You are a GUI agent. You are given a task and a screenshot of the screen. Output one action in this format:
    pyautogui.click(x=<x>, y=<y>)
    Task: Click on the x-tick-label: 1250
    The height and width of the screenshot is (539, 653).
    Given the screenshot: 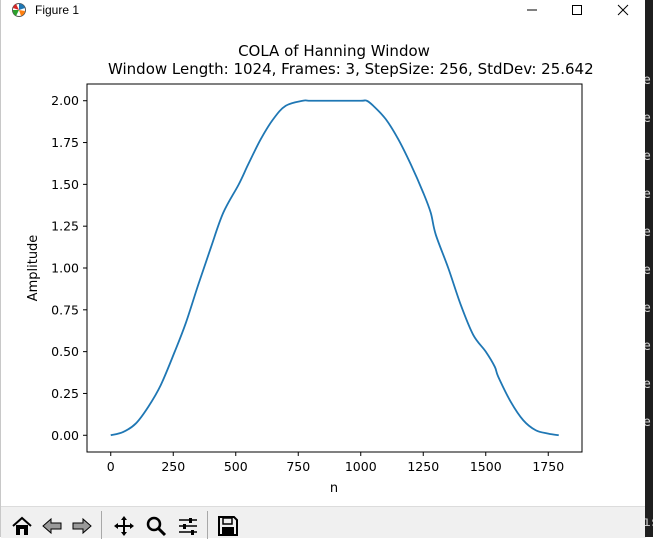 What is the action you would take?
    pyautogui.click(x=423, y=466)
    